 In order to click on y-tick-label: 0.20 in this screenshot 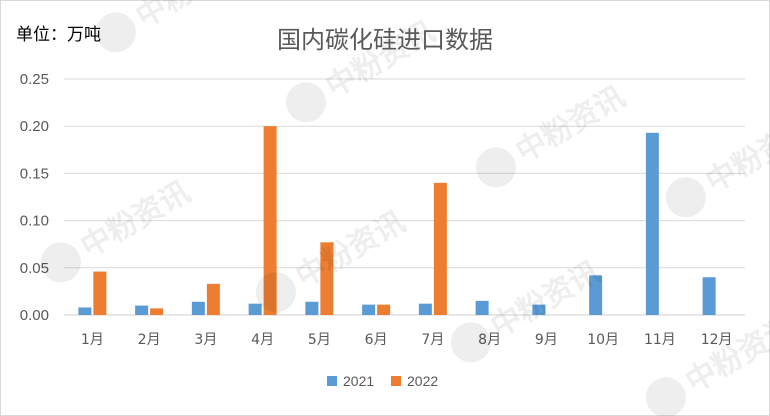, I will do `click(34, 126)`.